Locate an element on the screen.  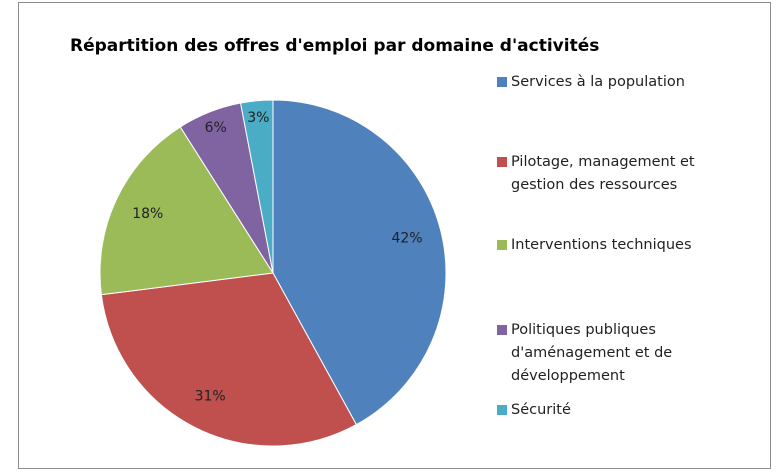
legend-entry: Interventions techniques is located at coordinates (612, 245).